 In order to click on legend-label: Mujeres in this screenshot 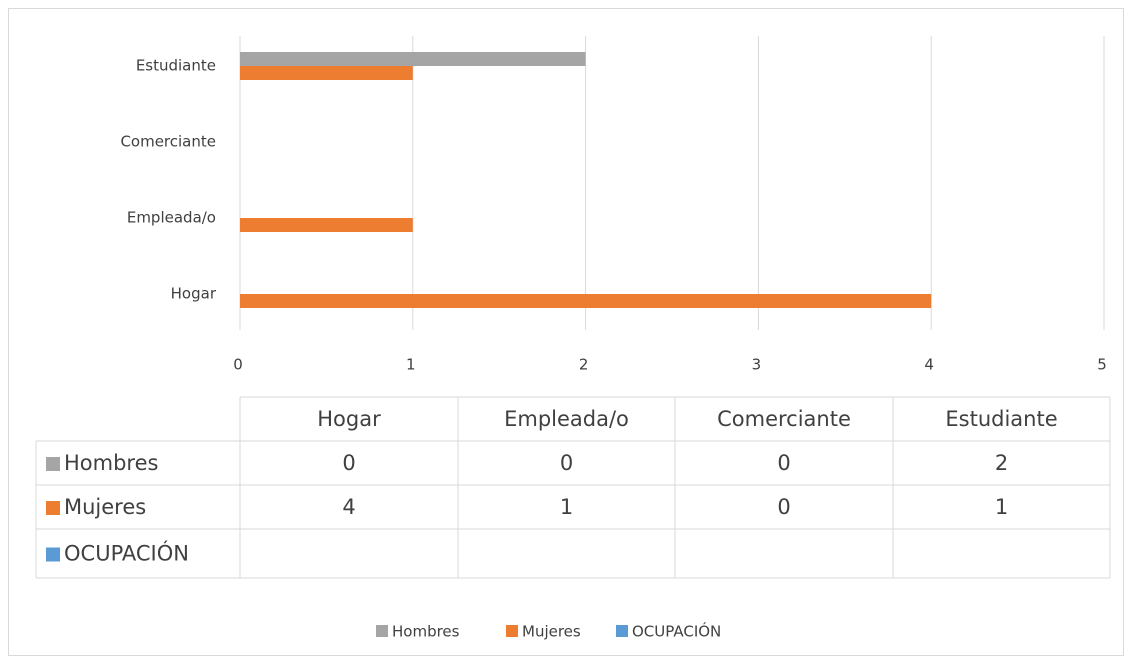, I will do `click(551, 632)`.